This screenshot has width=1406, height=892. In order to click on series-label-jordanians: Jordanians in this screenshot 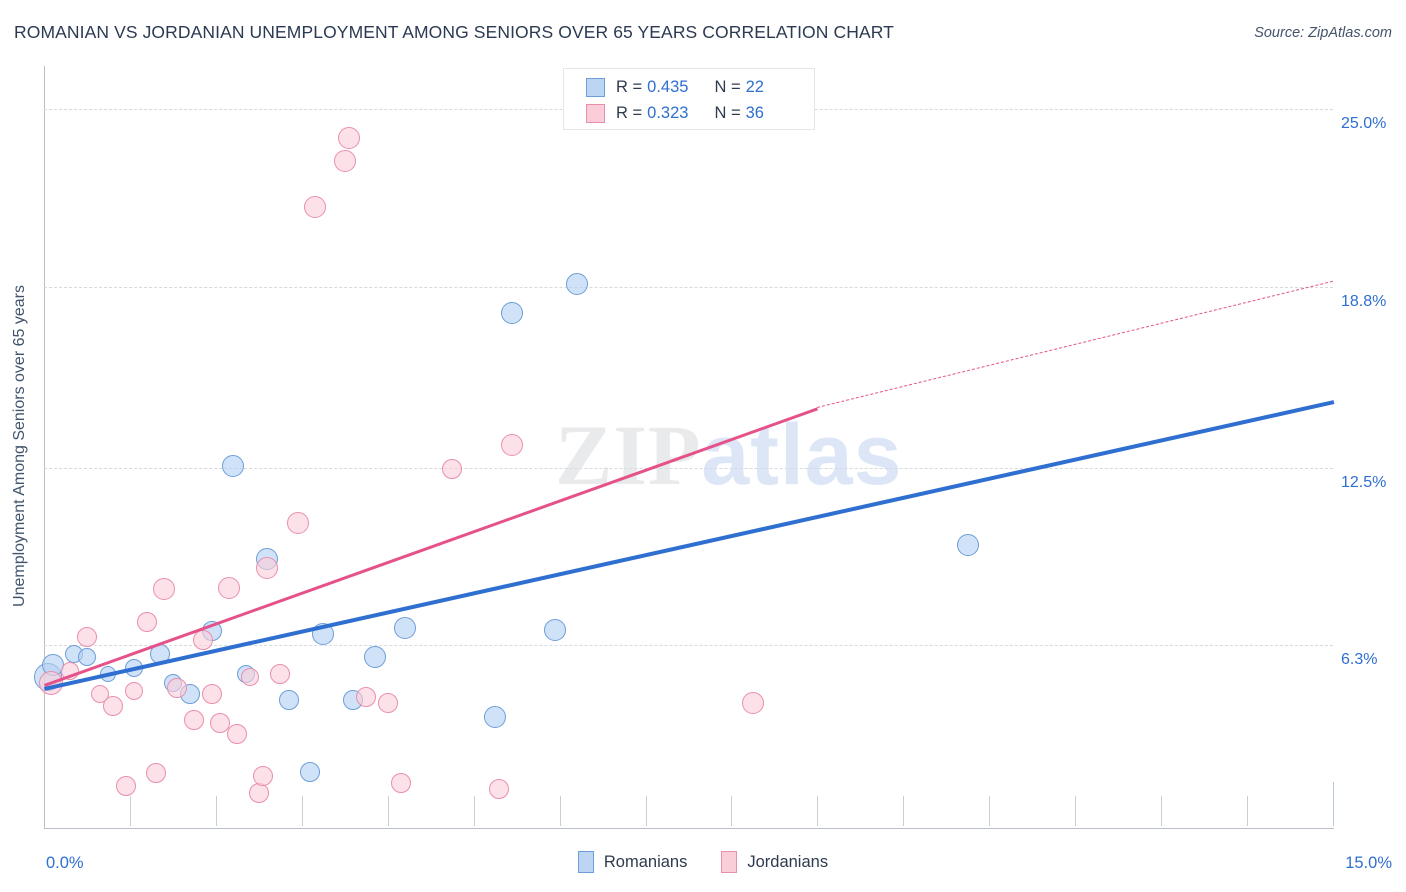, I will do `click(788, 861)`.